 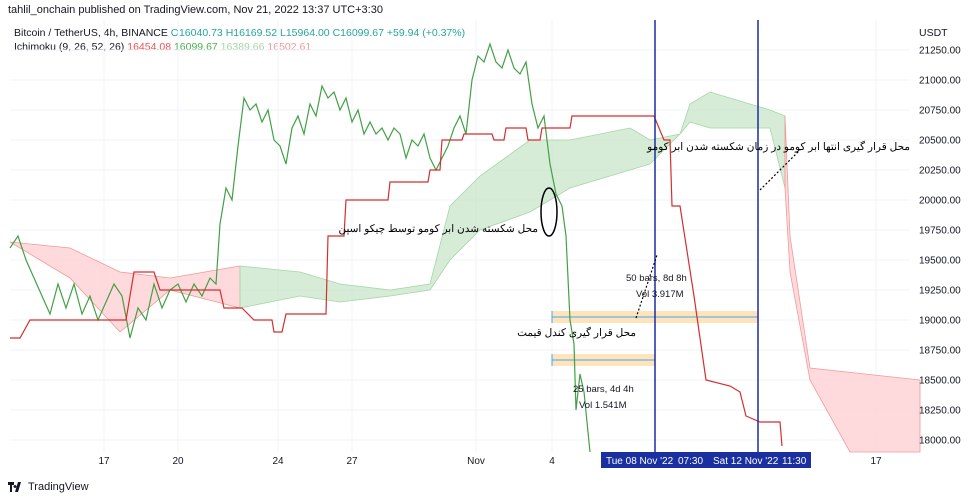 I want to click on close-value: C16099.67, so click(x=358, y=33).